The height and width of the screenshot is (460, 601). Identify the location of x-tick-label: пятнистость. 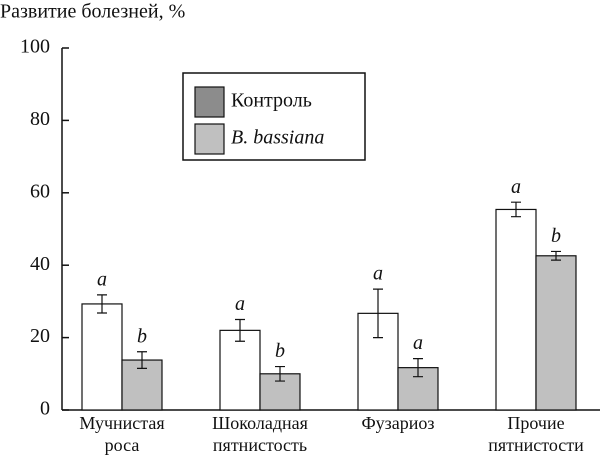
(260, 445).